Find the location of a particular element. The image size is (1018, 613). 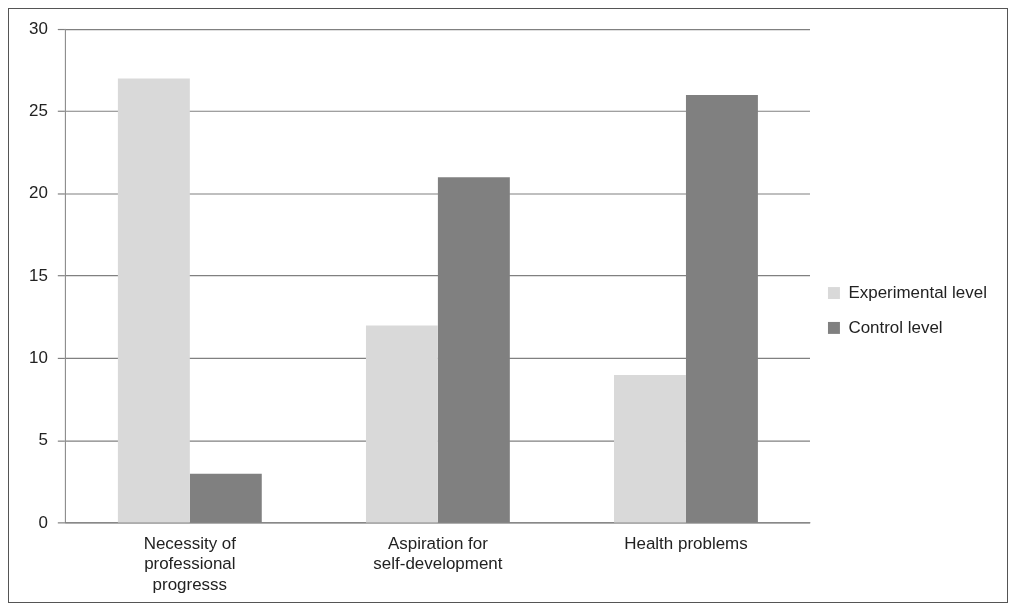

y-tick-label: 10 is located at coordinates (38, 358).